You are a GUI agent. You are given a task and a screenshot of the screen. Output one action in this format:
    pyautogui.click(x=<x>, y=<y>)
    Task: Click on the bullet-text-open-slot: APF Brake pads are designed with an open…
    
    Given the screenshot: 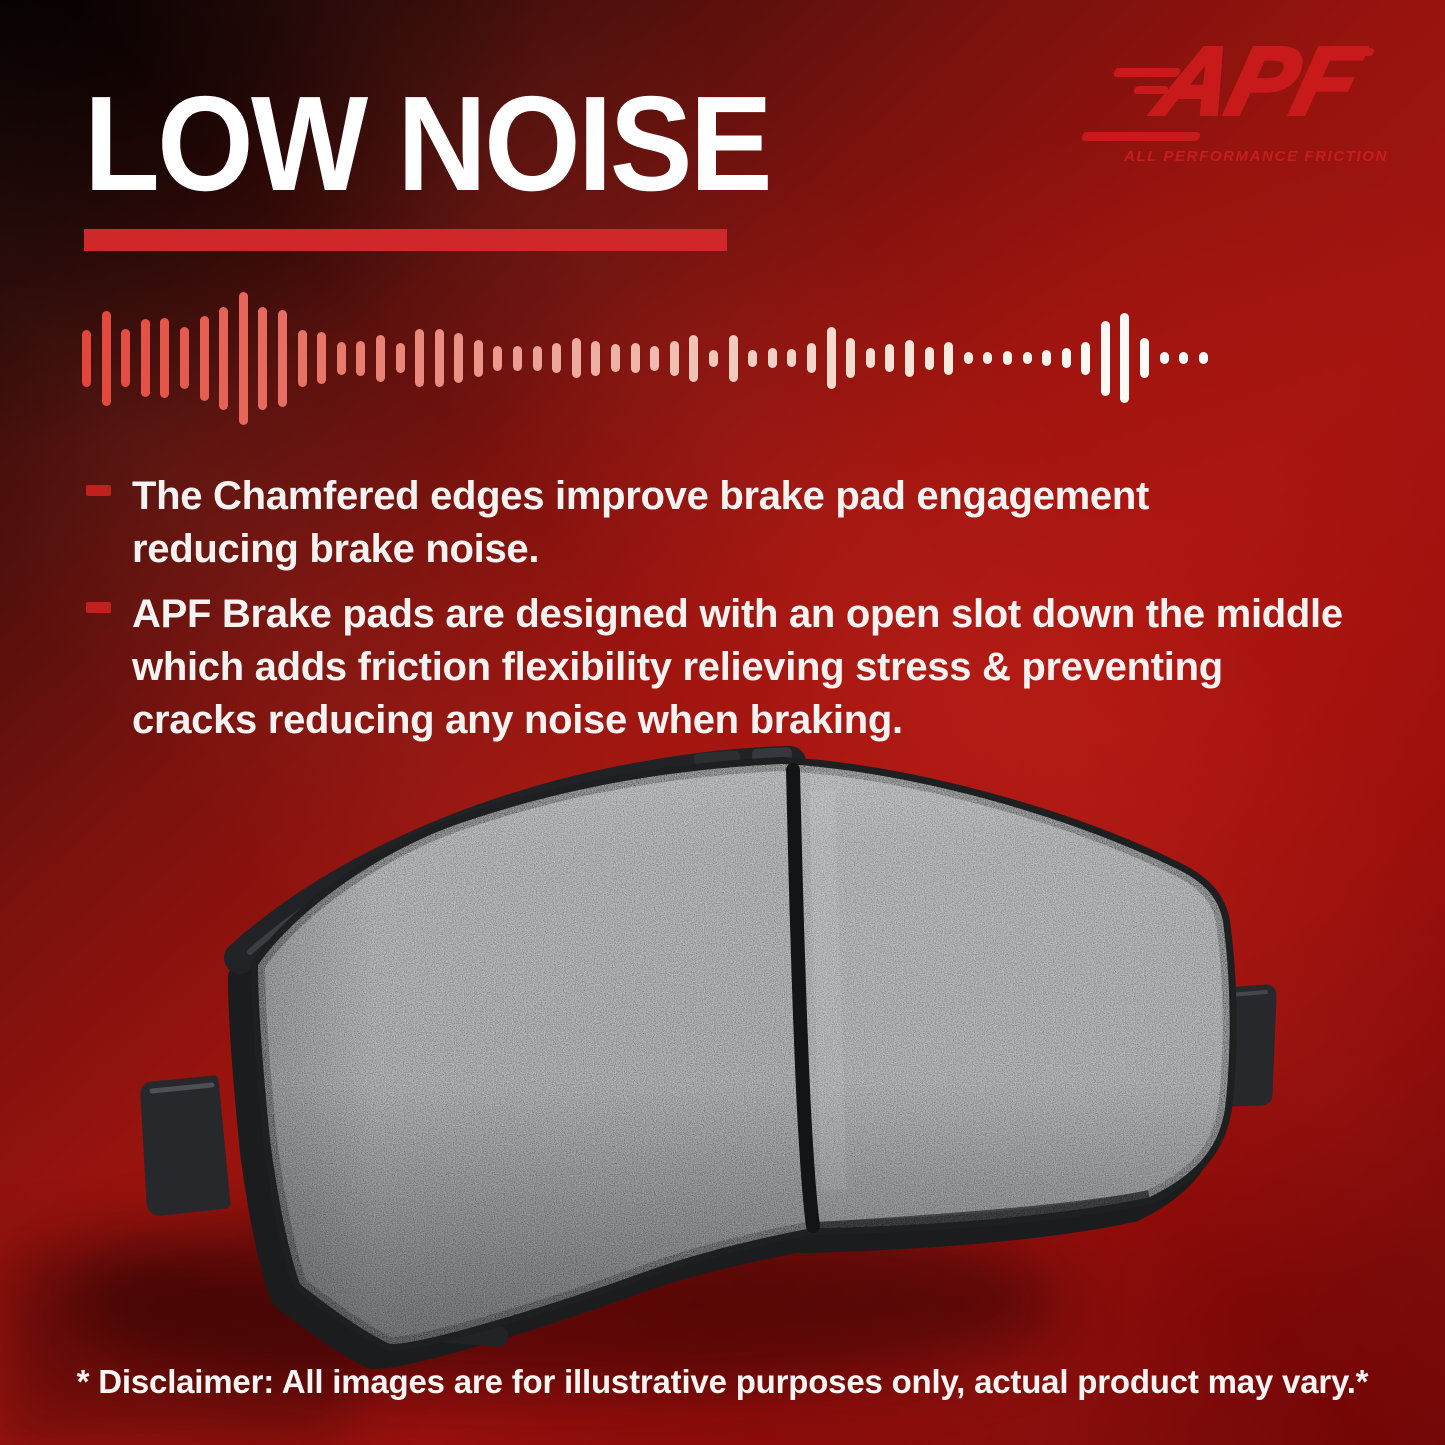 What is the action you would take?
    pyautogui.click(x=737, y=667)
    